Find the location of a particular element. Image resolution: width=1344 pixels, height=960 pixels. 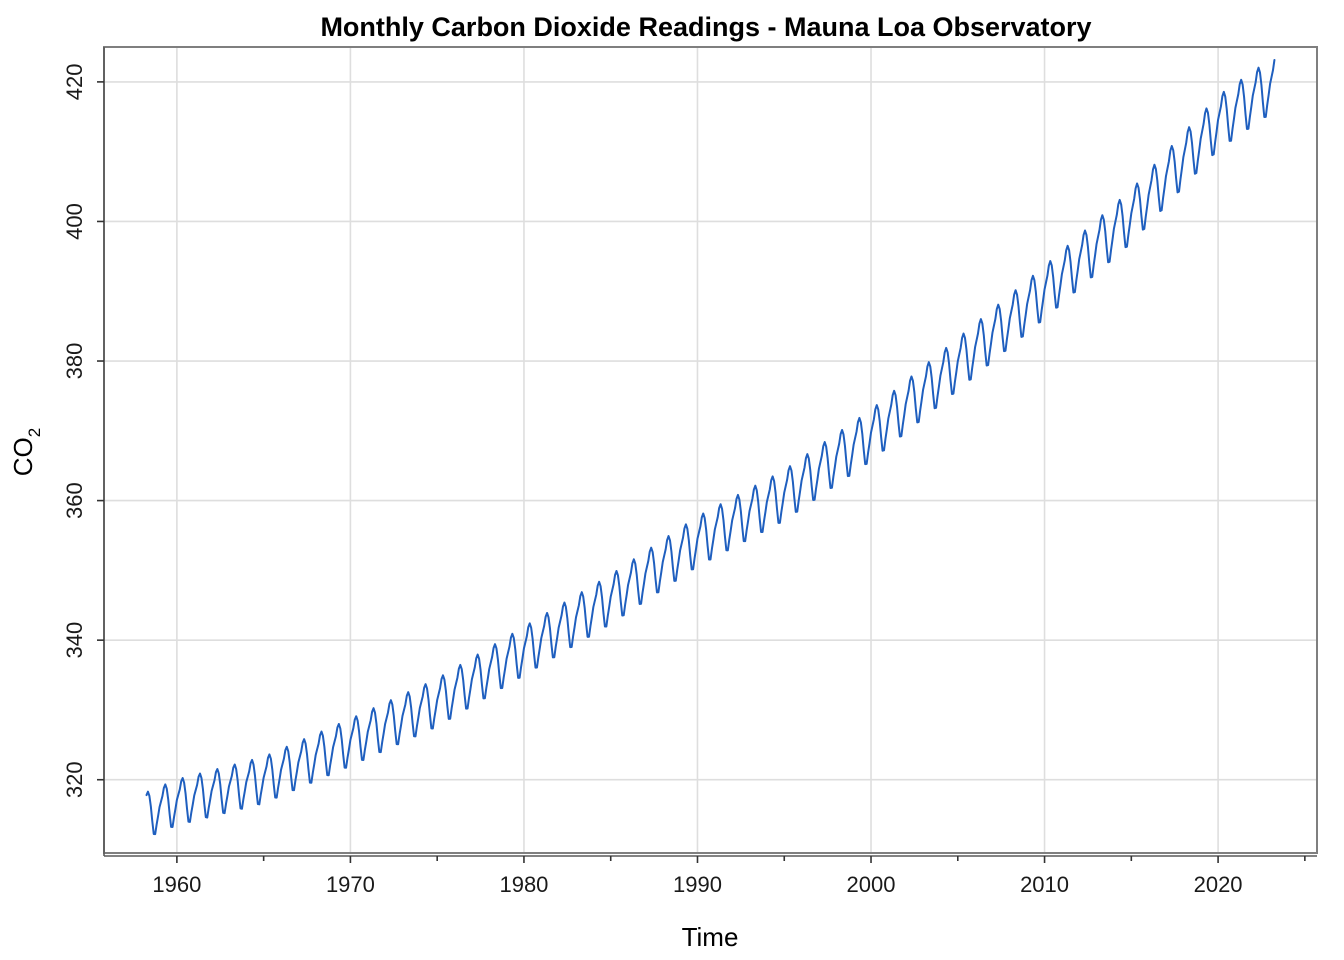

x-tick-label: 2010 is located at coordinates (1044, 884).